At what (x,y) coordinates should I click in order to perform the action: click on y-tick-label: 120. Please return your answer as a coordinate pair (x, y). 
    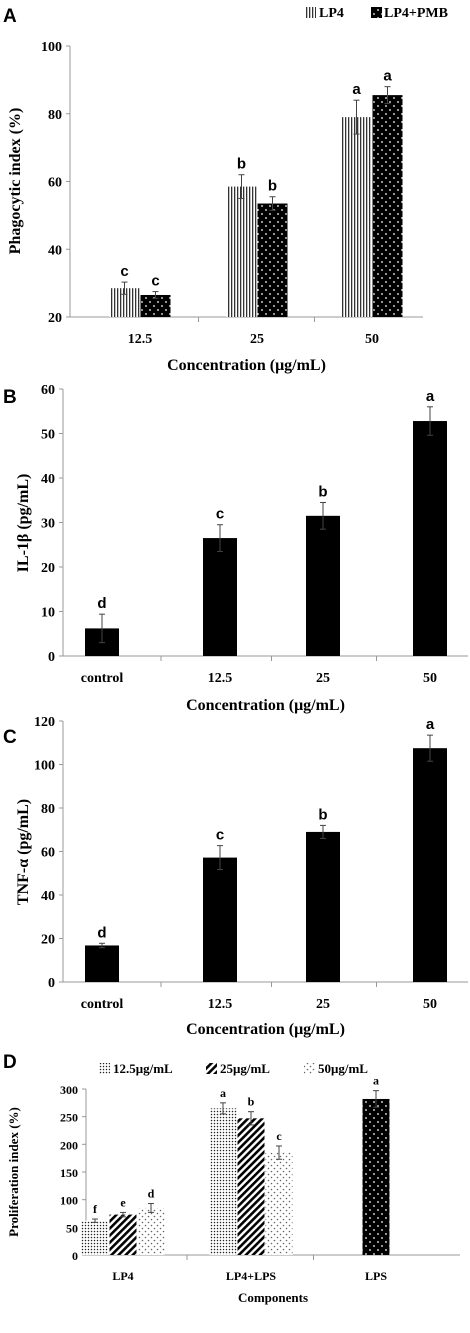
    Looking at the image, I should click on (44, 722).